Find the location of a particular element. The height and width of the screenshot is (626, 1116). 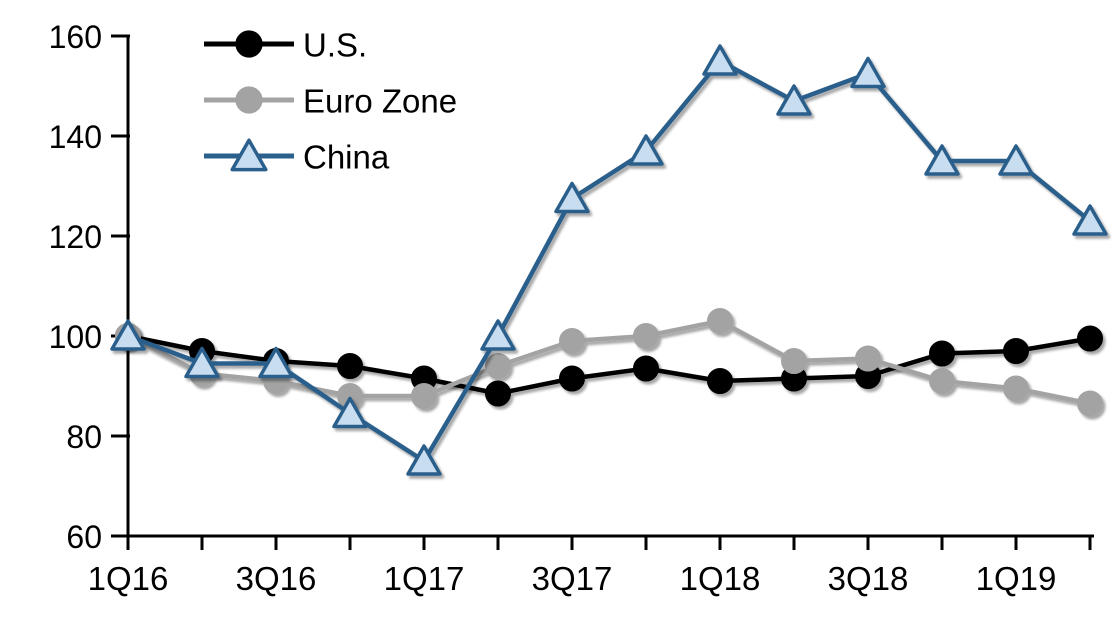

legend: U.S. Euro Zone China is located at coordinates (330, 101).